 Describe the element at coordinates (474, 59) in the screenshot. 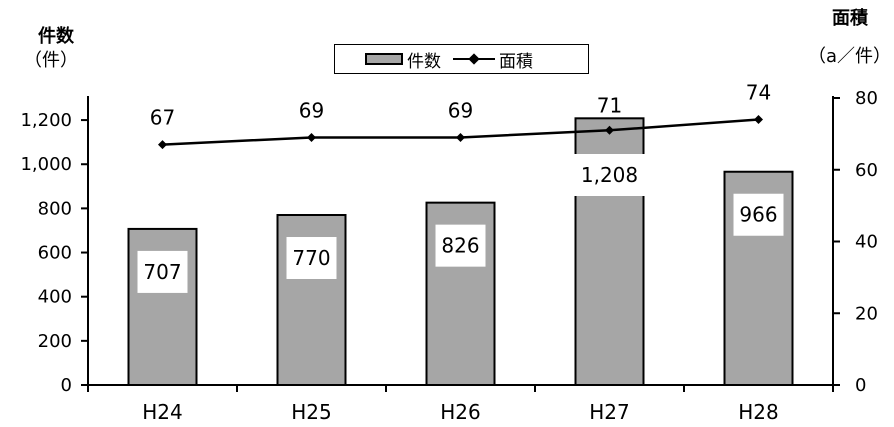

I see `legend-line-swatch` at that location.